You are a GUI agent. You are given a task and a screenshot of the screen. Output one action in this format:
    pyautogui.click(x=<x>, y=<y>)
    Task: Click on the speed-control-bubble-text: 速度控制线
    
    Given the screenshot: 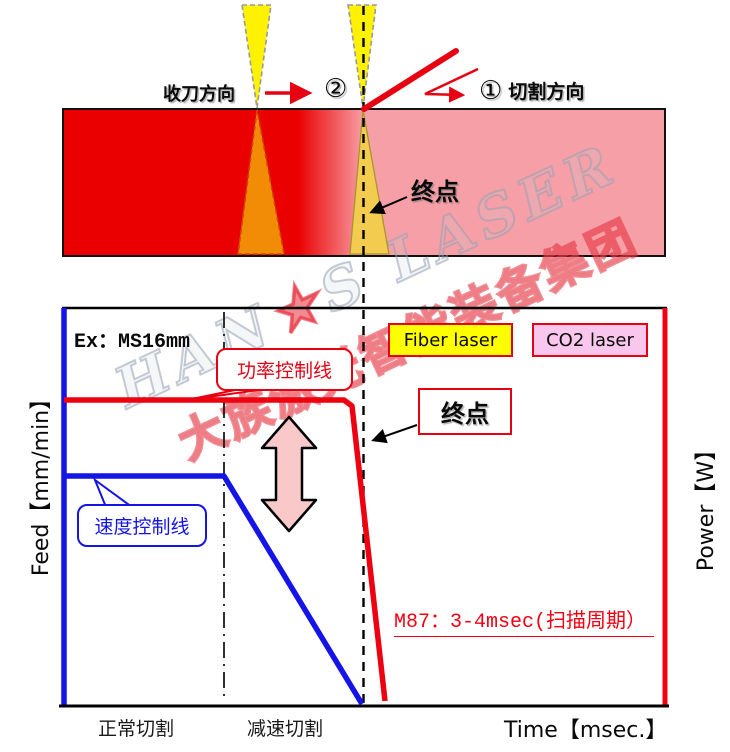 What is the action you would take?
    pyautogui.click(x=142, y=527)
    